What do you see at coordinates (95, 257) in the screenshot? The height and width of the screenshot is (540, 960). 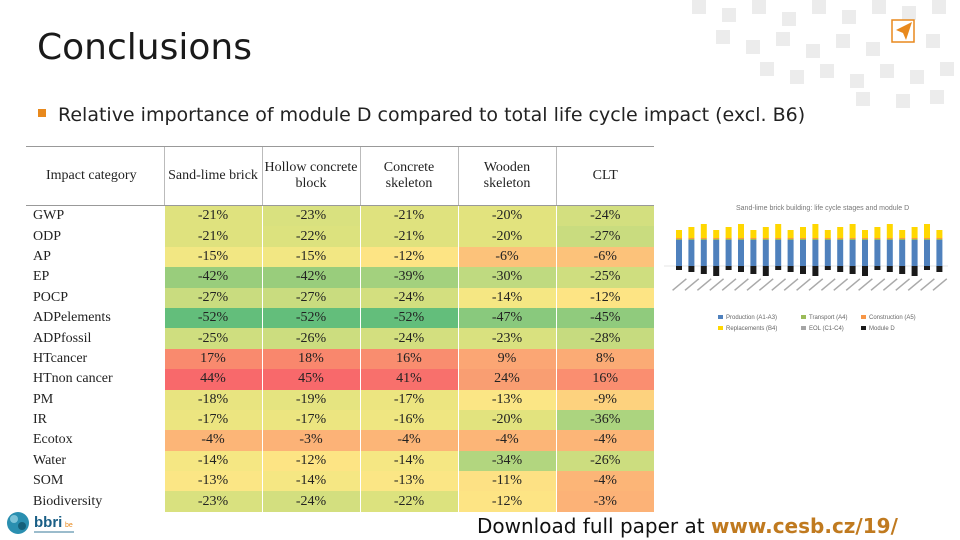 I see `impact-category-cell: AP` at bounding box center [95, 257].